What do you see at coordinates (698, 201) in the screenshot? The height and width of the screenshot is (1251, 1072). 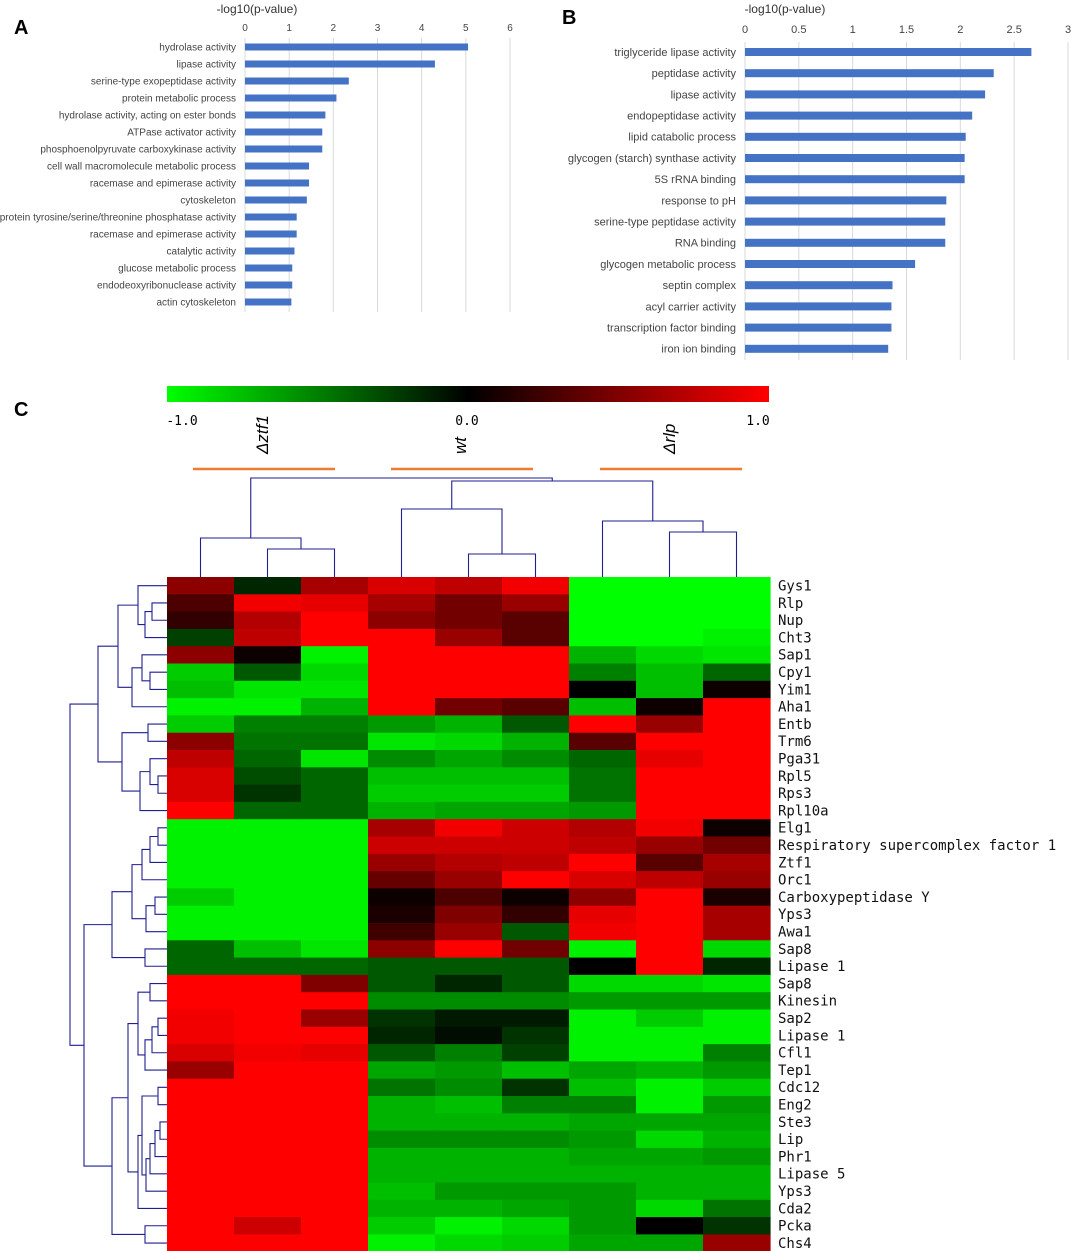 I see `category-label: response to pH` at bounding box center [698, 201].